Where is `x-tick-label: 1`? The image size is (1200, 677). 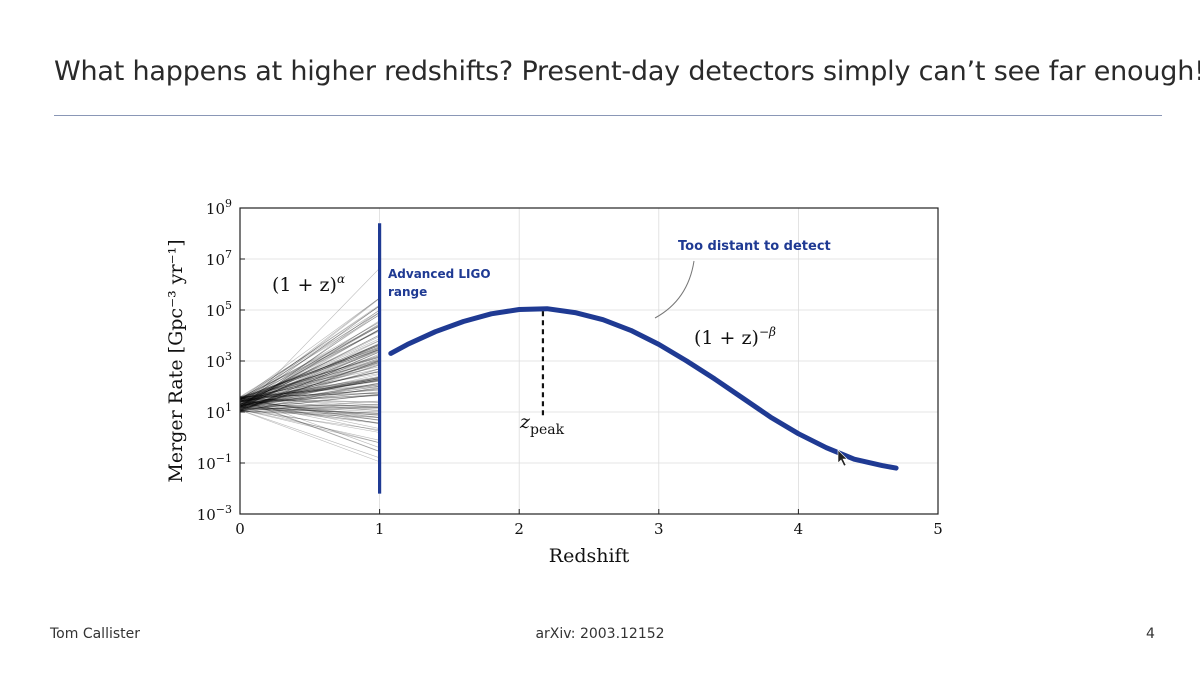 x-tick-label: 1 is located at coordinates (380, 529).